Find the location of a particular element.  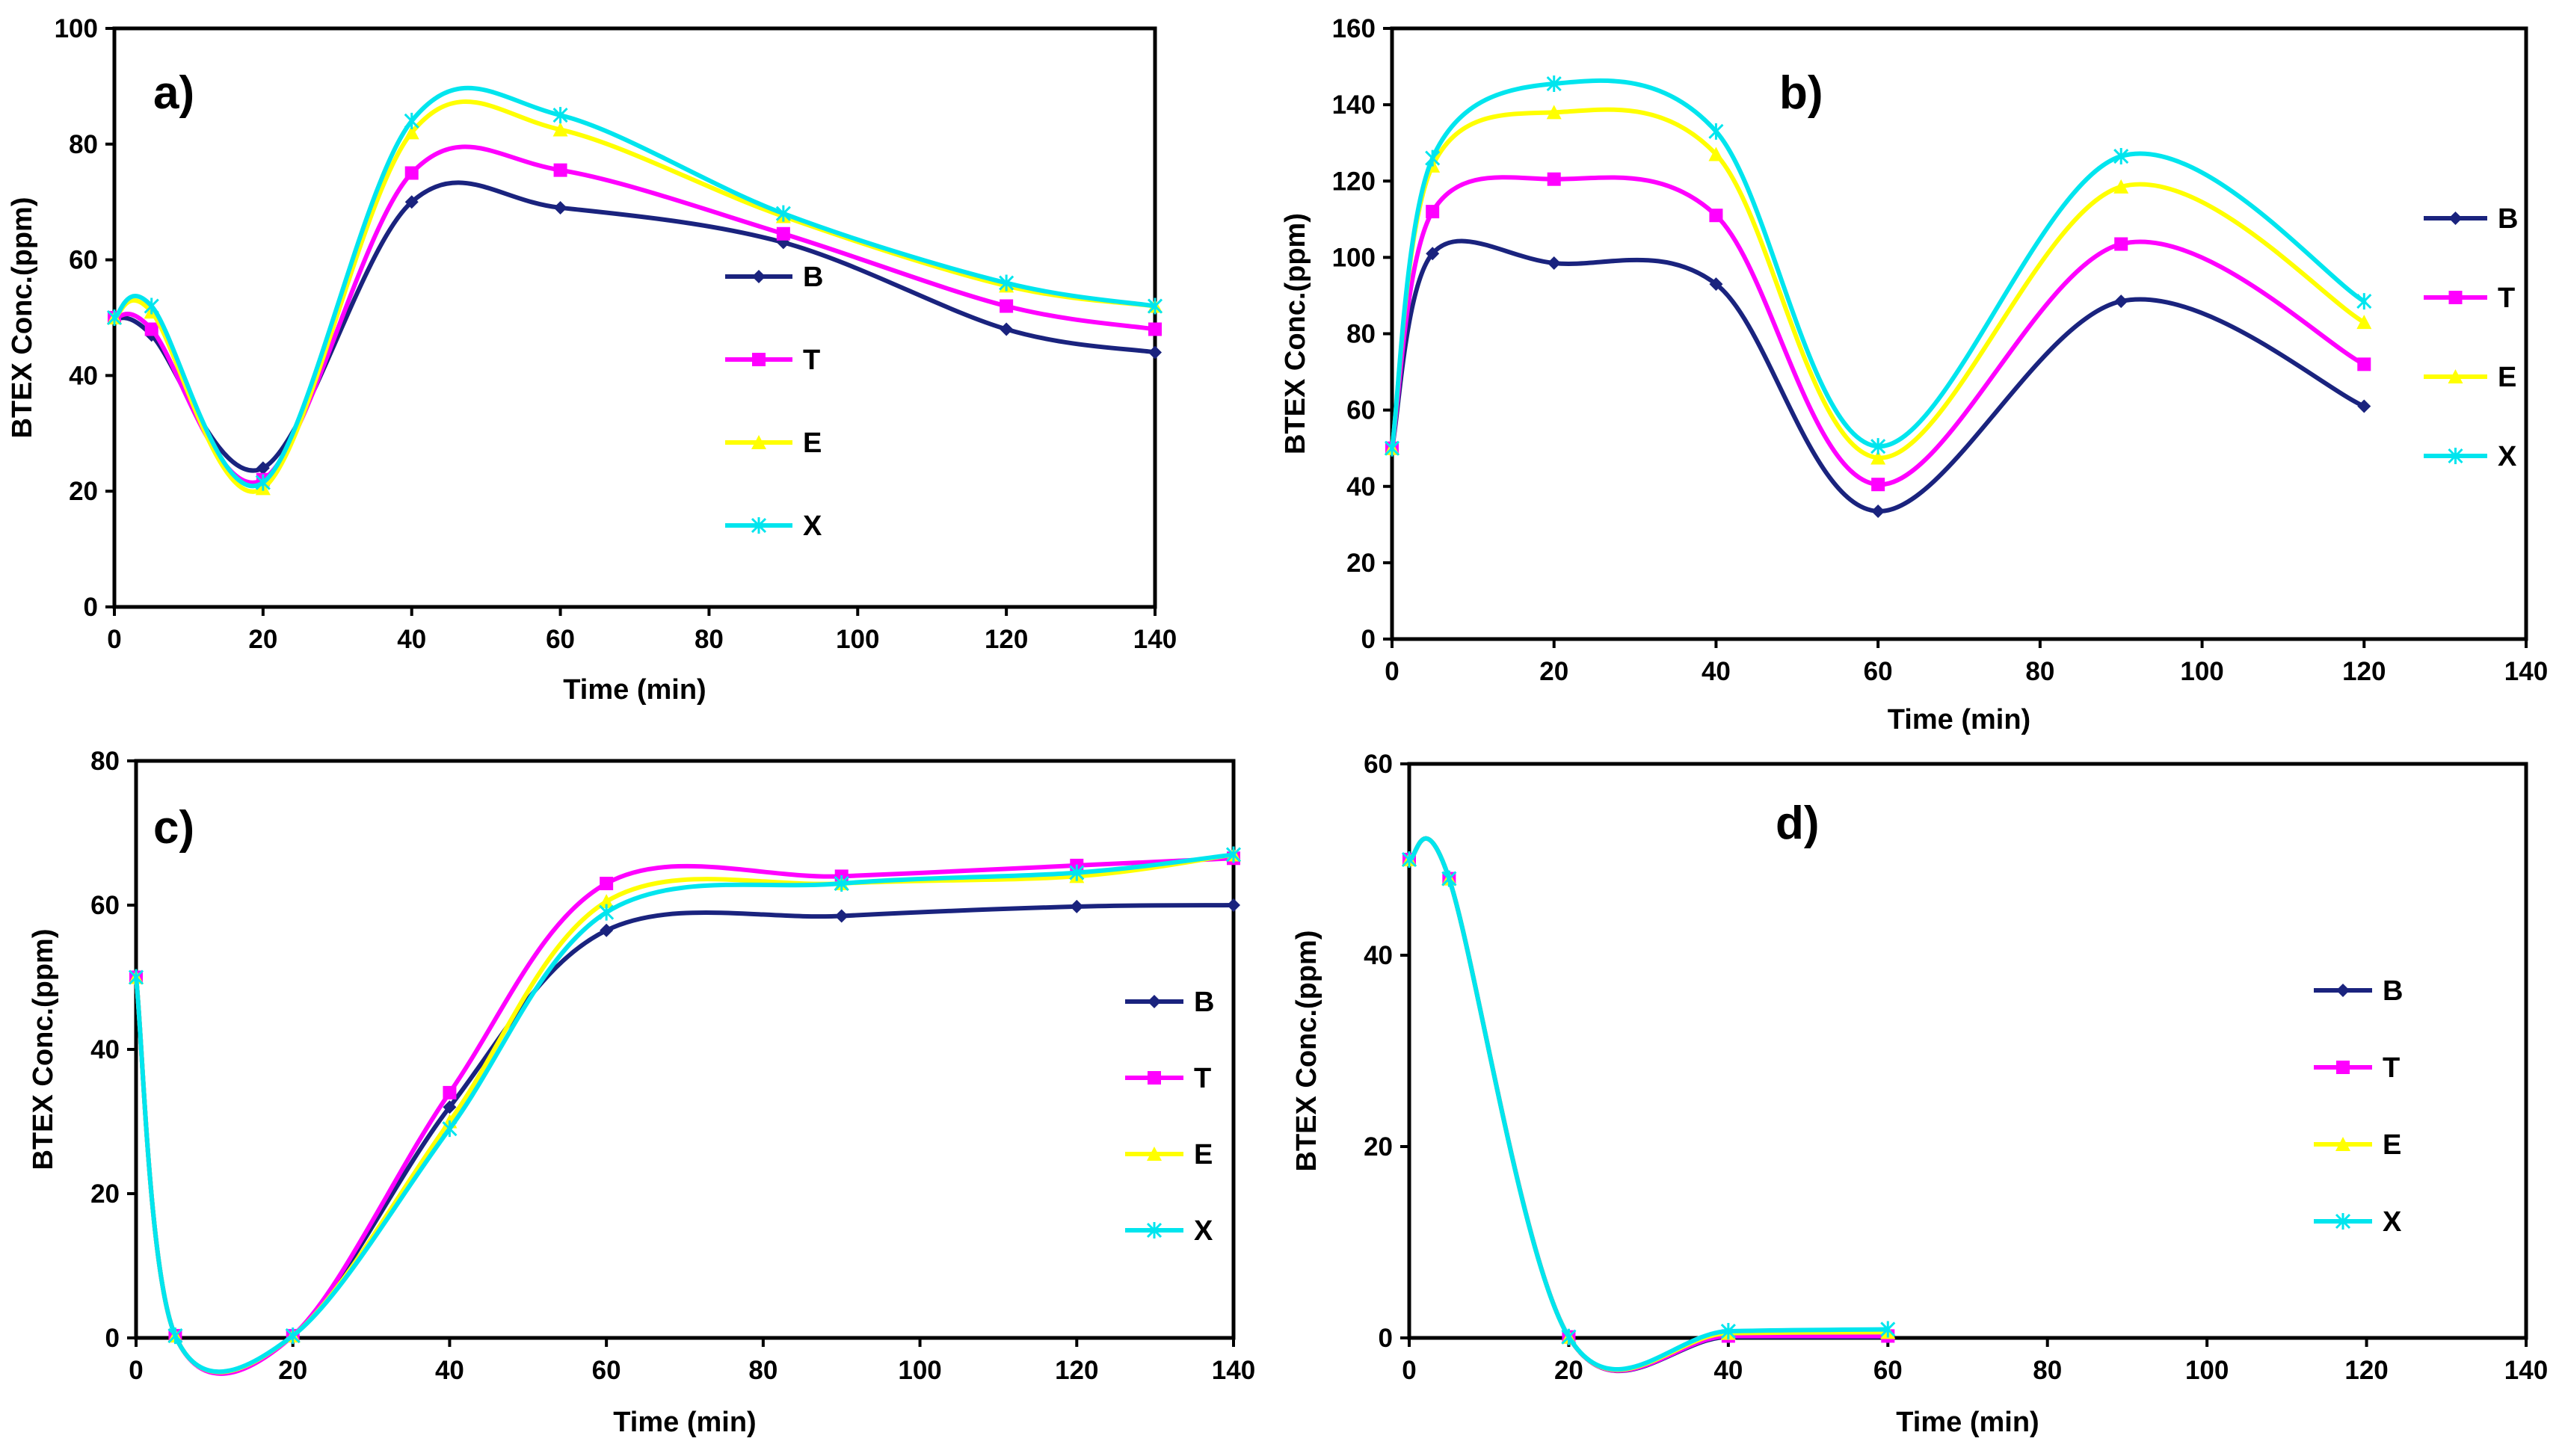

y-tick-label: 100 is located at coordinates (1354, 257).